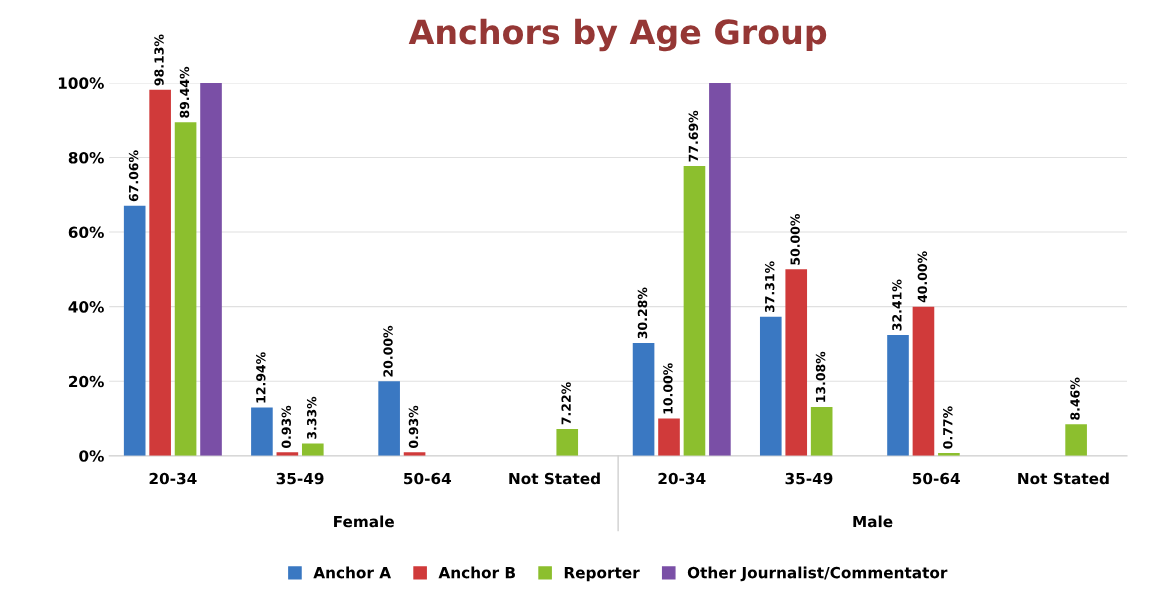 The image size is (1150, 592). I want to click on data-label: 7.22%, so click(566, 403).